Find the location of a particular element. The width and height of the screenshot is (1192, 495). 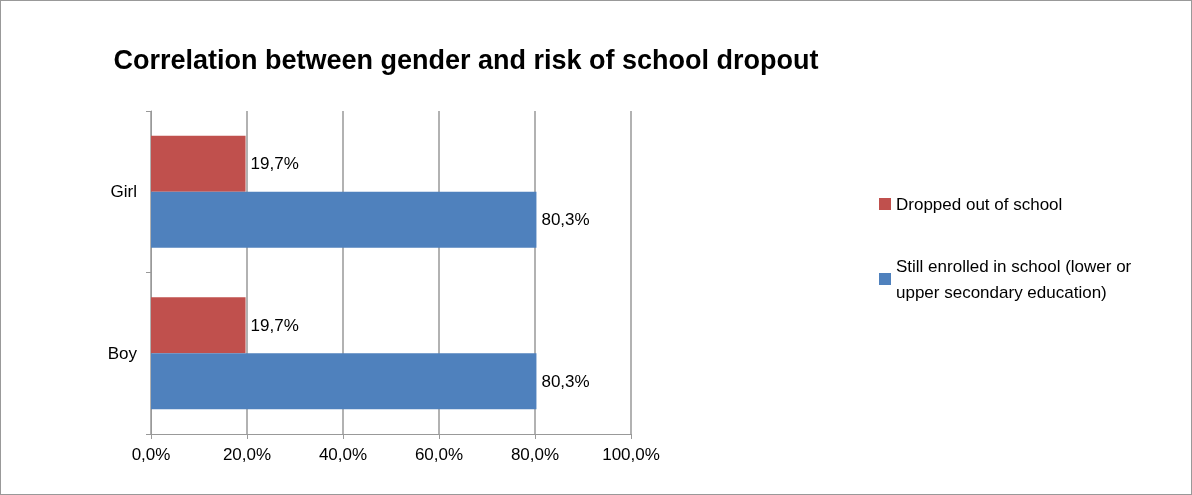

chart-title: Correlation between gender and risk of school dropout is located at coordinates (466, 59).